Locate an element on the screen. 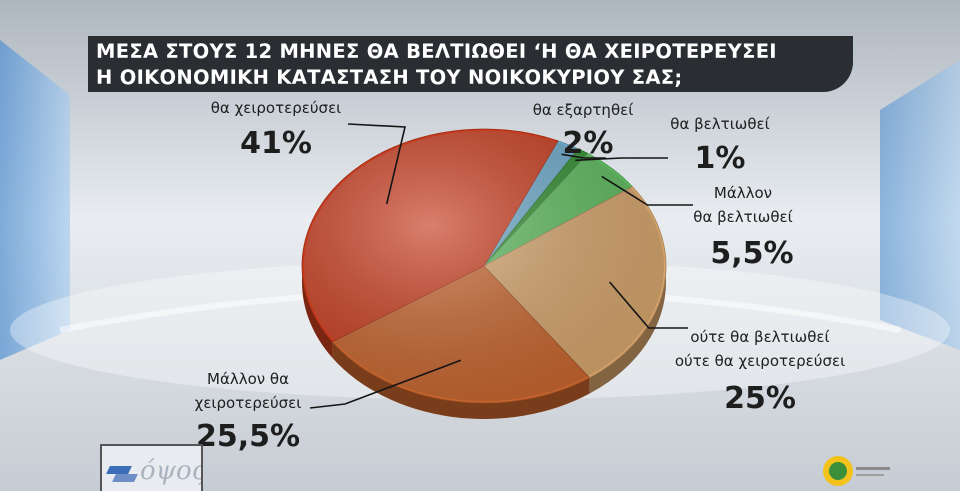 The height and width of the screenshot is (491, 960). label-rather-worse-2: χειροτερεύσει is located at coordinates (248, 403).